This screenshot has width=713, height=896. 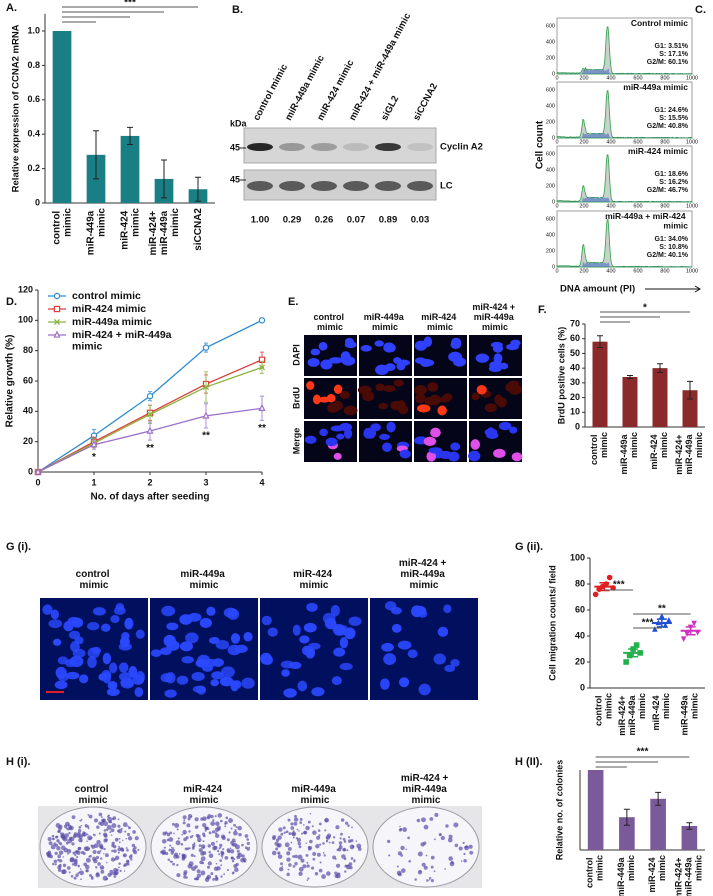 What do you see at coordinates (550, 90) in the screenshot?
I see `y-tick-label: 600` at bounding box center [550, 90].